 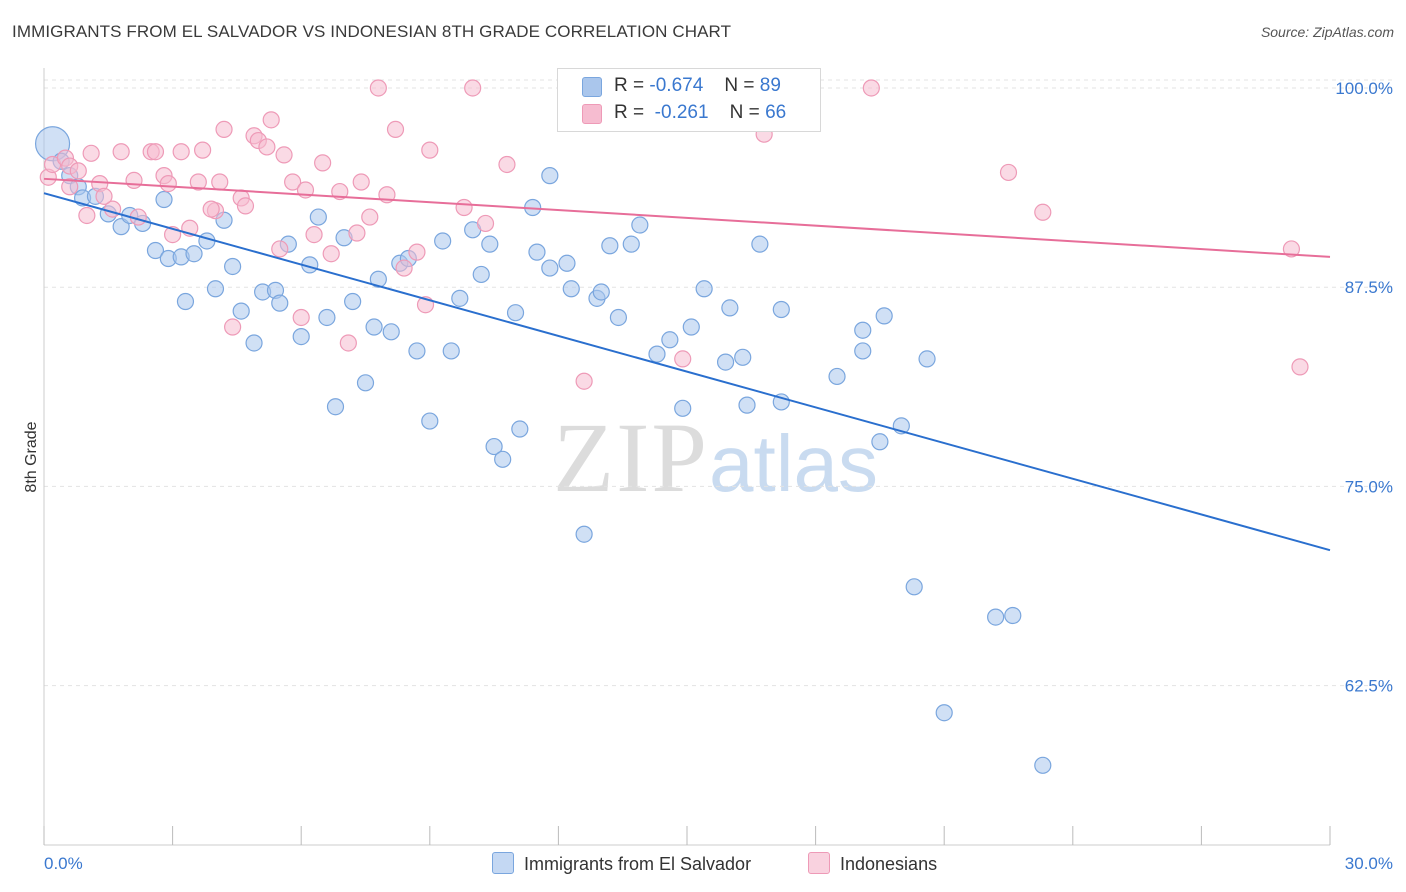 I want to click on x-tick-label: 30.0%, so click(x=1369, y=863).